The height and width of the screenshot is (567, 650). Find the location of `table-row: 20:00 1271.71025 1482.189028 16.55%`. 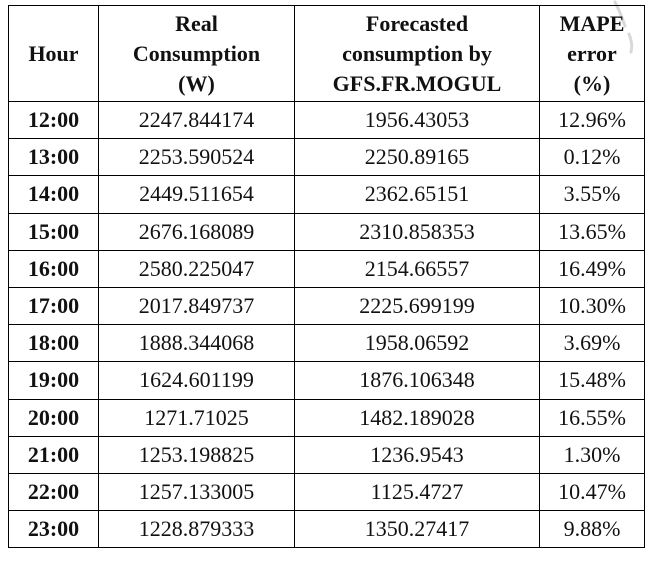

table-row: 20:00 1271.71025 1482.189028 16.55% is located at coordinates (326, 417).